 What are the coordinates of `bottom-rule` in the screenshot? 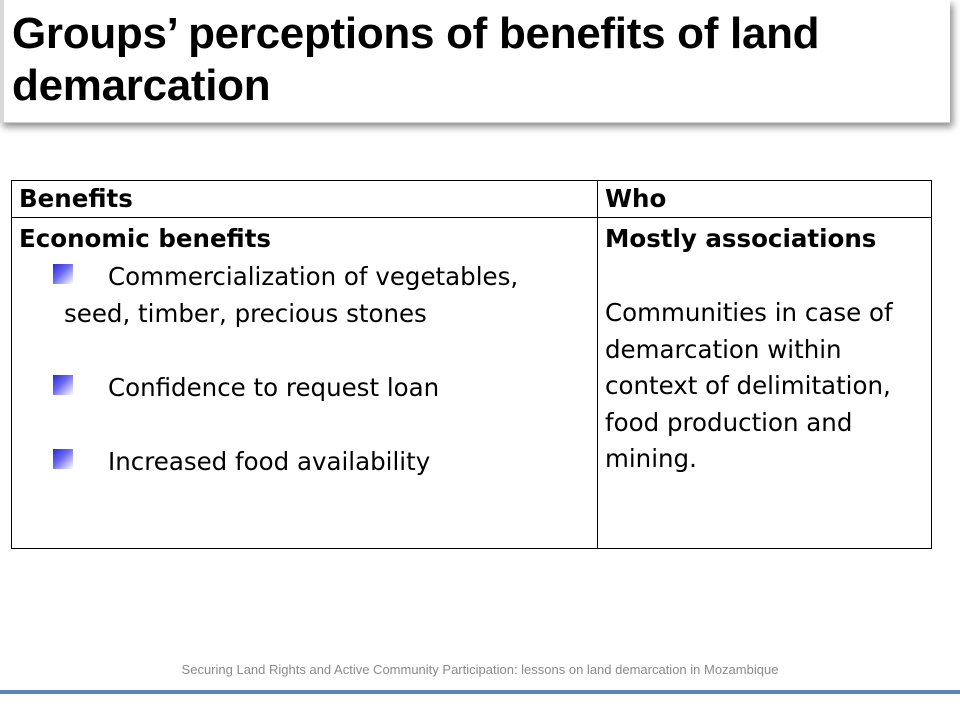 It's located at (480, 692).